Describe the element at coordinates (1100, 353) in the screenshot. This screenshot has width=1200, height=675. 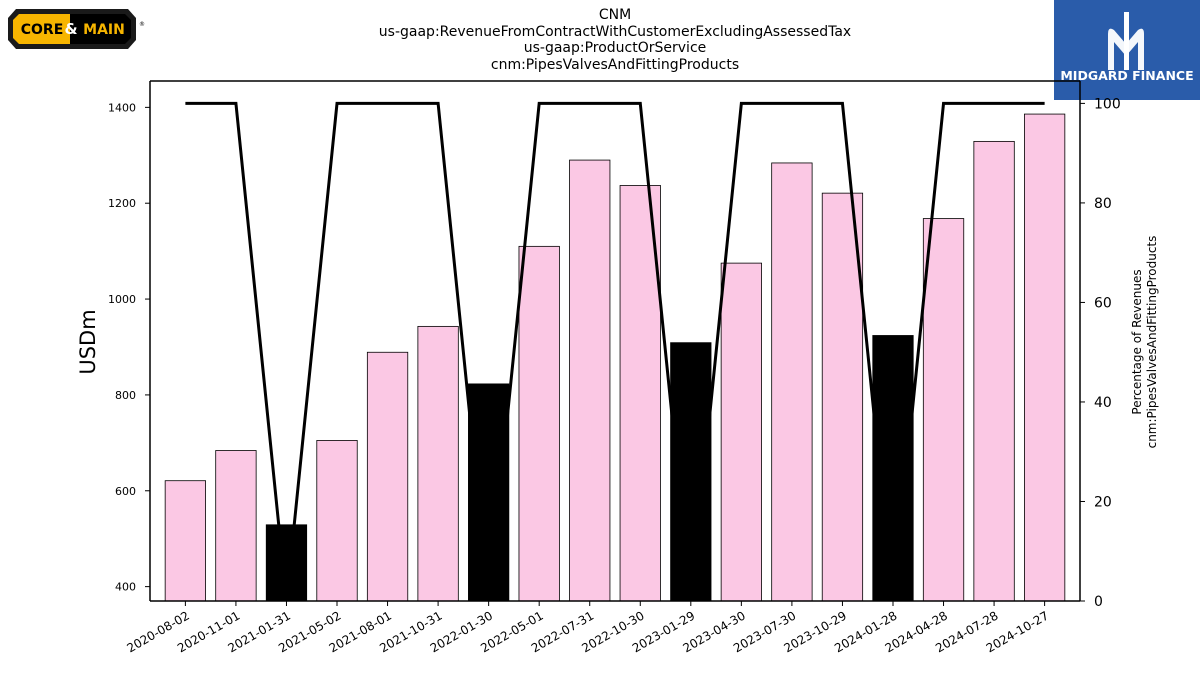
I see `y-axis-right: 0 20 40 60 80 100` at that location.